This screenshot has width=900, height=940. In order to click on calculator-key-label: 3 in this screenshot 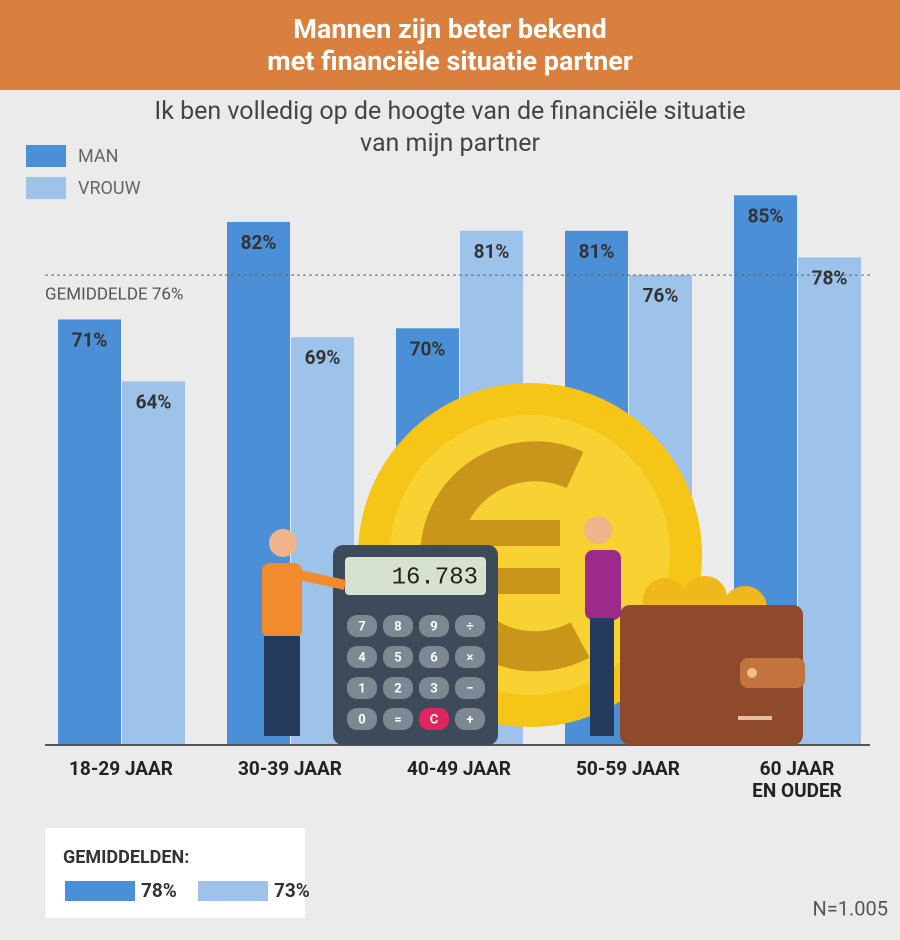, I will do `click(433, 688)`.